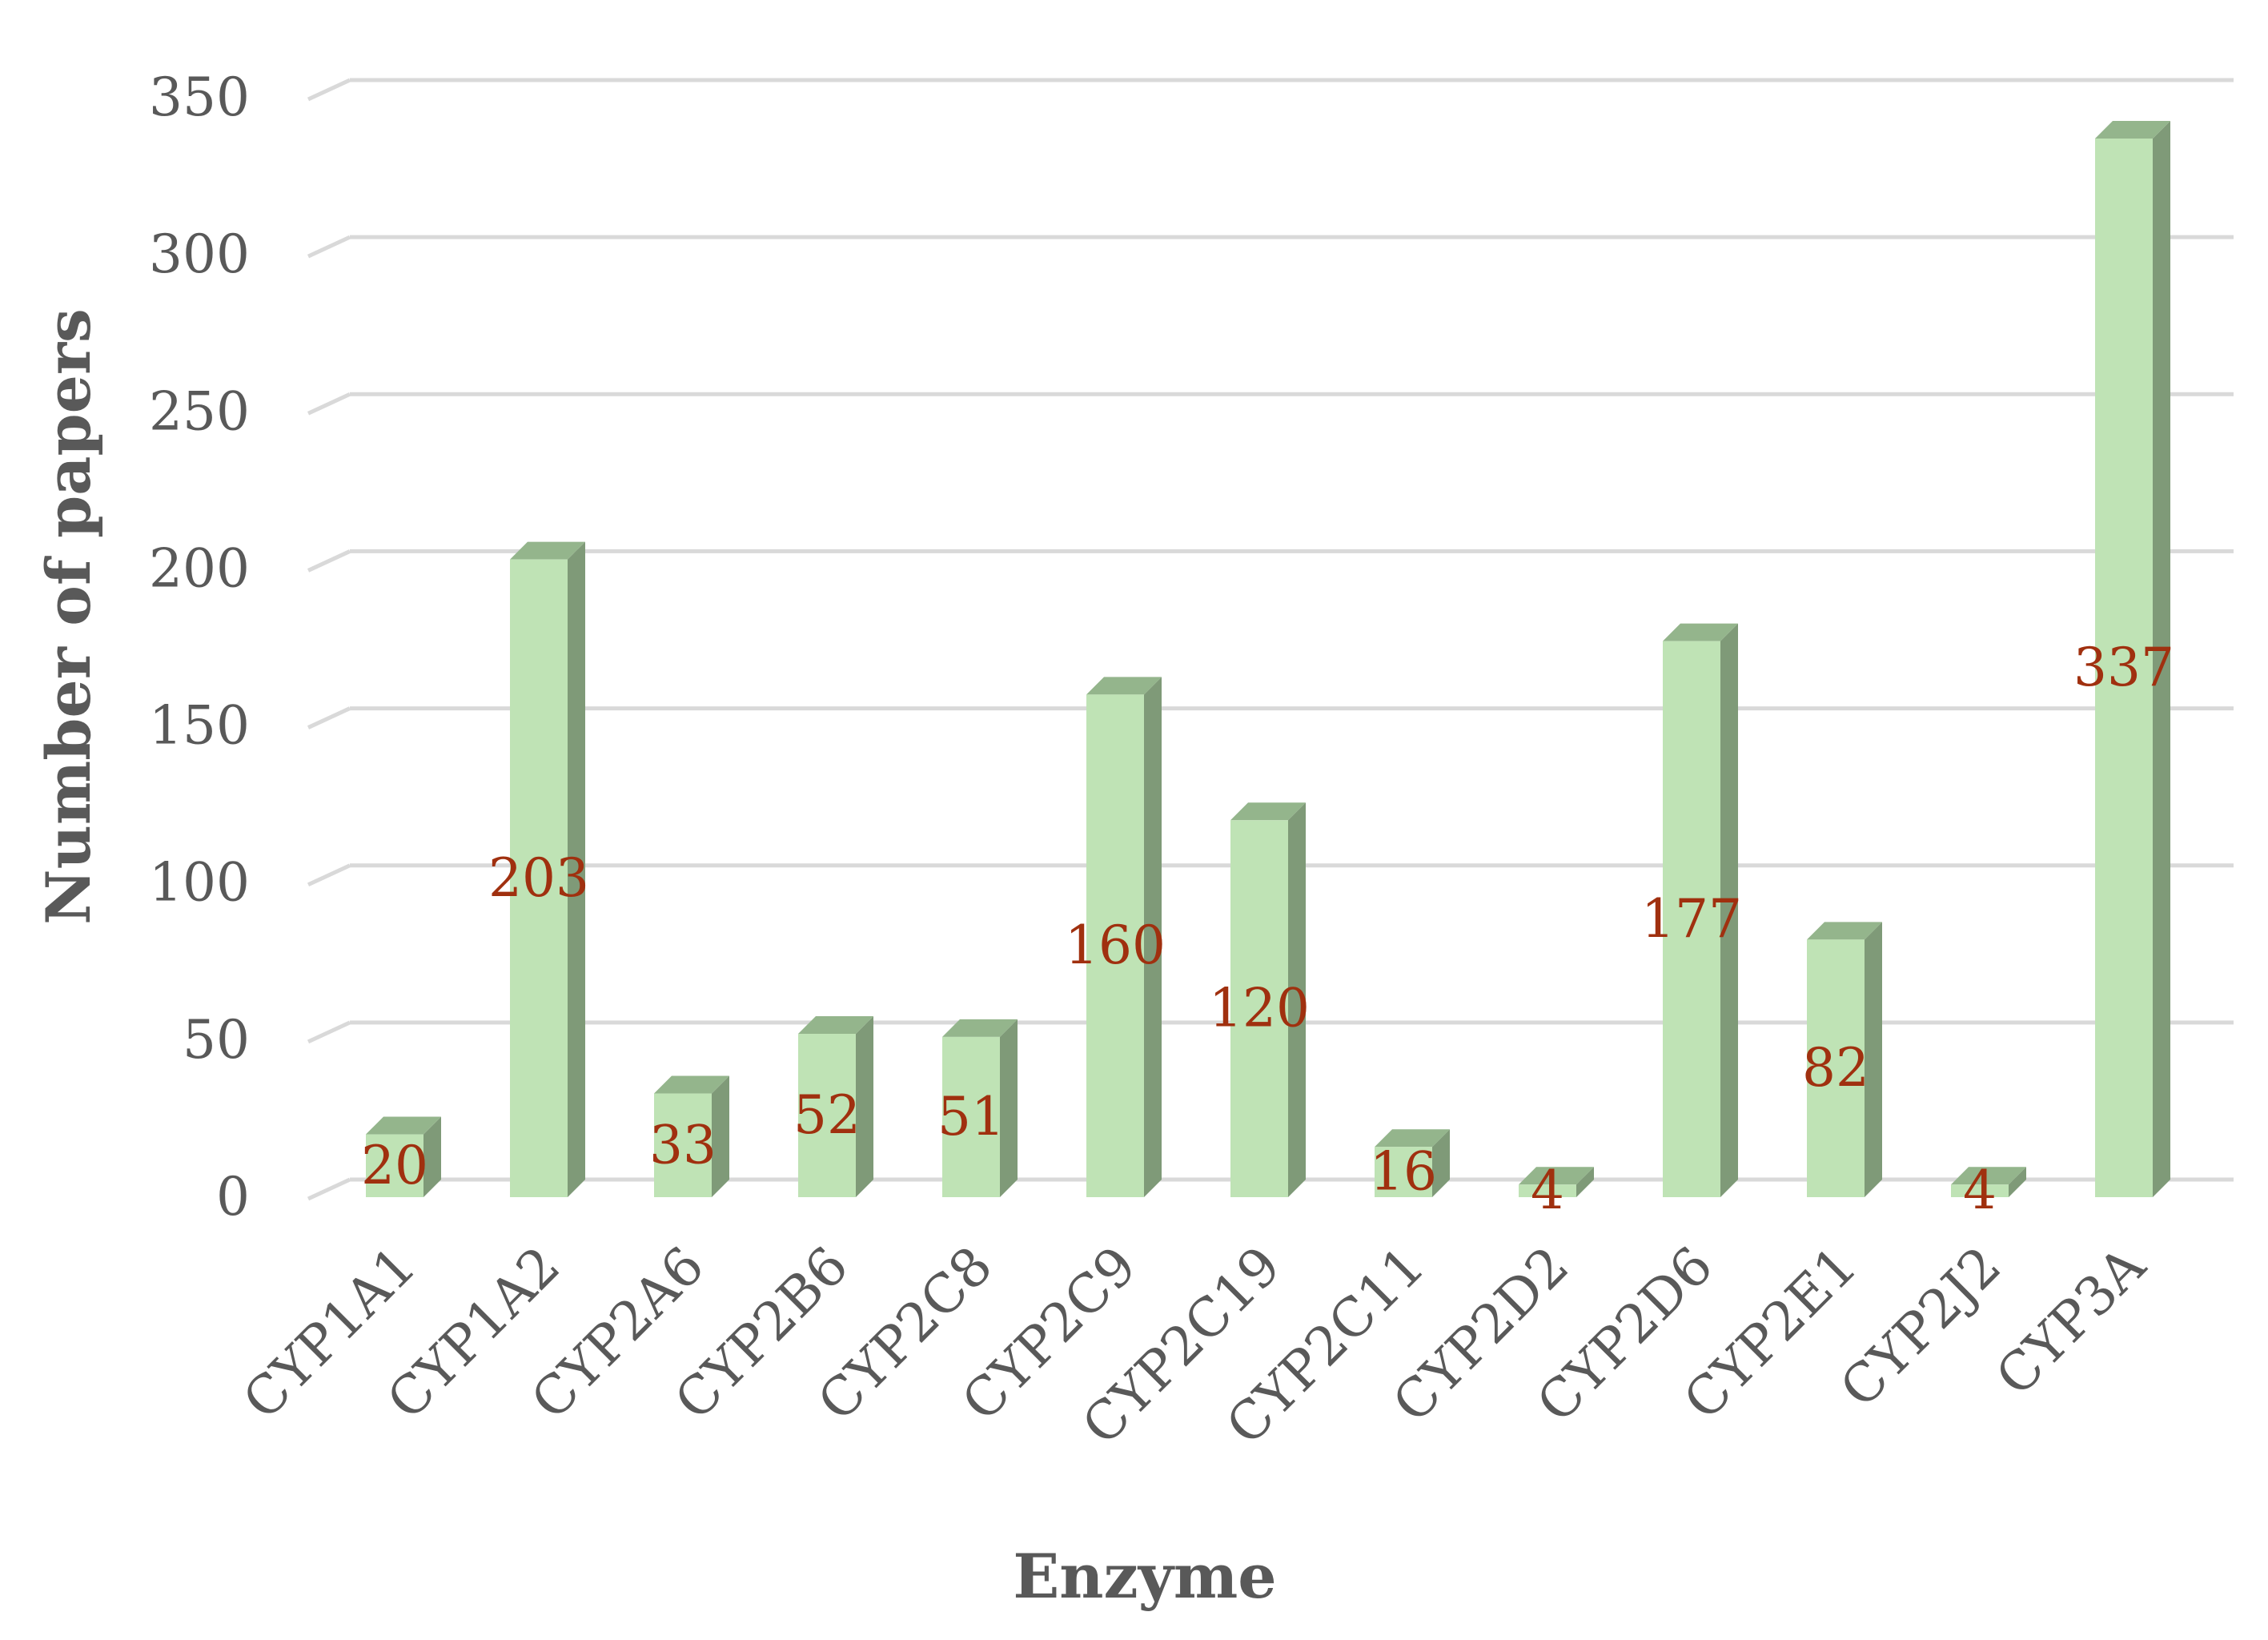 Image resolution: width=2268 pixels, height=1640 pixels. I want to click on data-label-CYP2D6: 177, so click(1691, 919).